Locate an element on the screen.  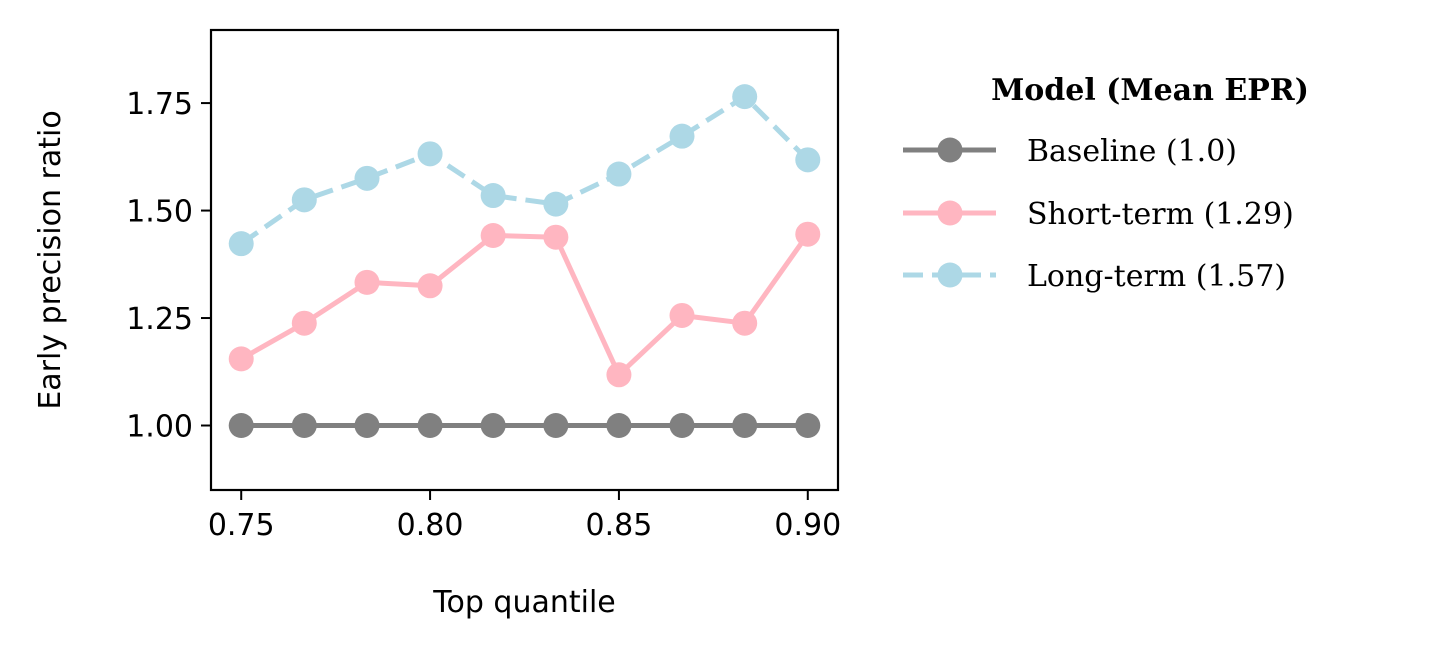
y-axis: 1.00 1.25 1.50 1.75 is located at coordinates (168, 265).